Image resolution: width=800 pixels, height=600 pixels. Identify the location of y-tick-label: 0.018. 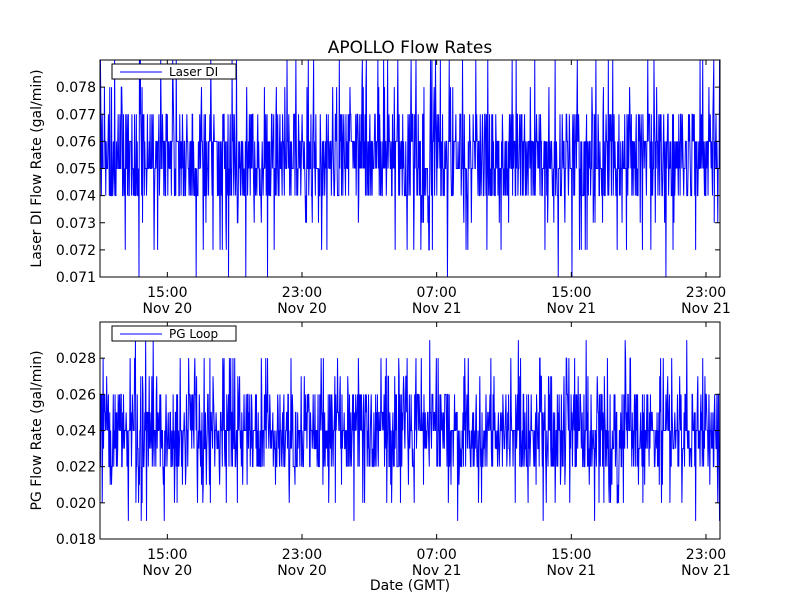
(76, 540).